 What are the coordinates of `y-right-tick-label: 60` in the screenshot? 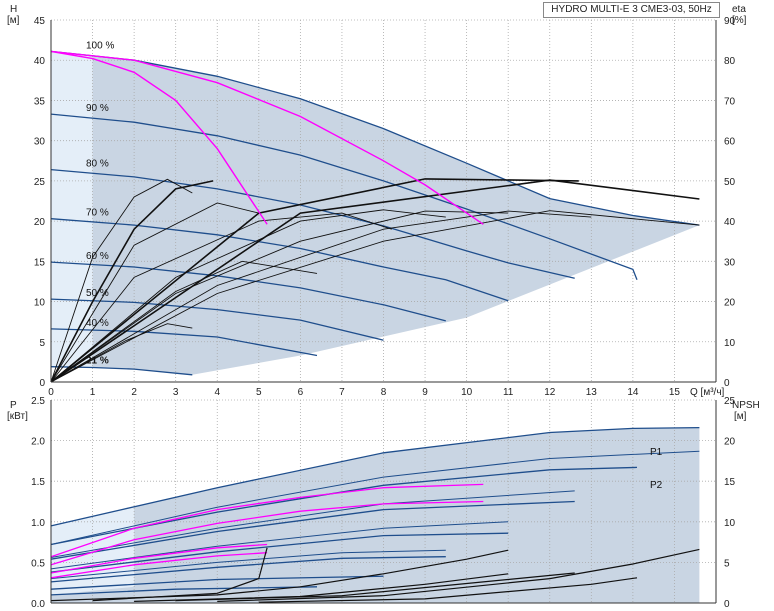 It's located at (730, 142).